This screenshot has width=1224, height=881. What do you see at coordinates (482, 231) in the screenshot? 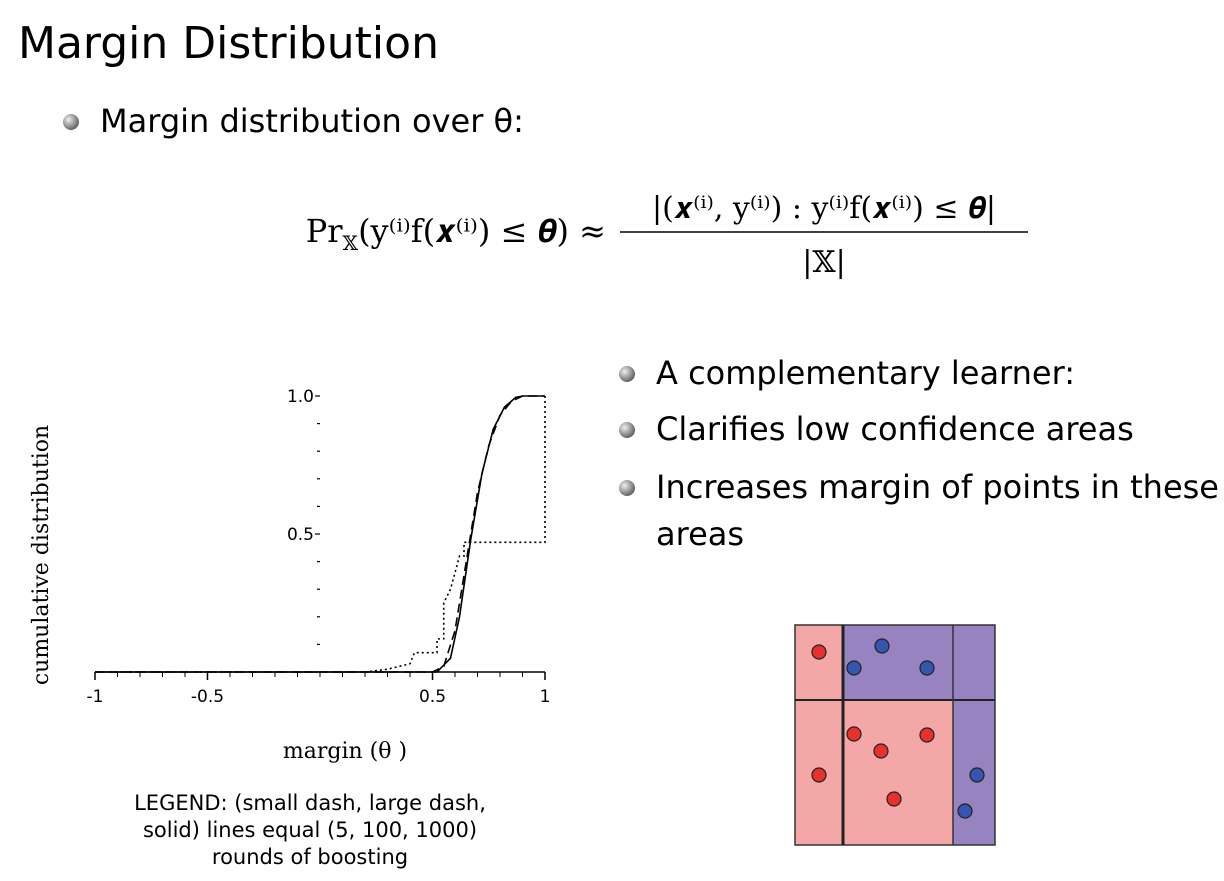
I see `formula-part: (y⁽ⁱ⁾f(𝒙⁽ⁱ⁾) ≤ 𝜽) ≈` at bounding box center [482, 231].